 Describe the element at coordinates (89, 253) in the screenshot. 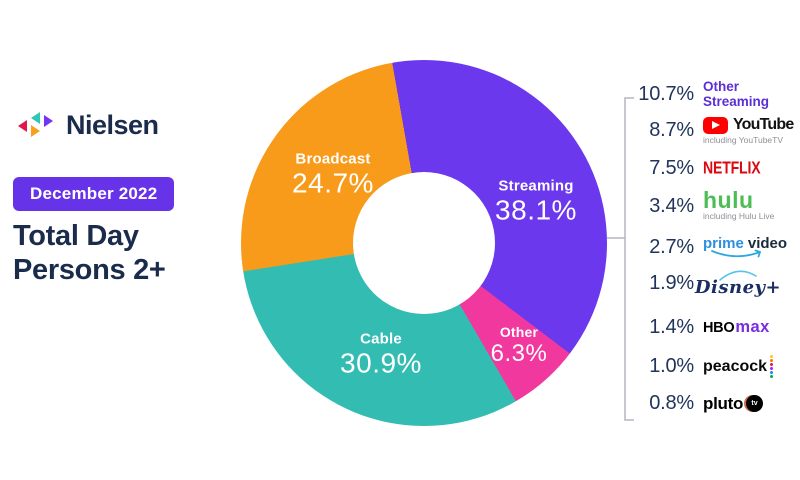

I see `page-title: Total Day Persons 2+` at that location.